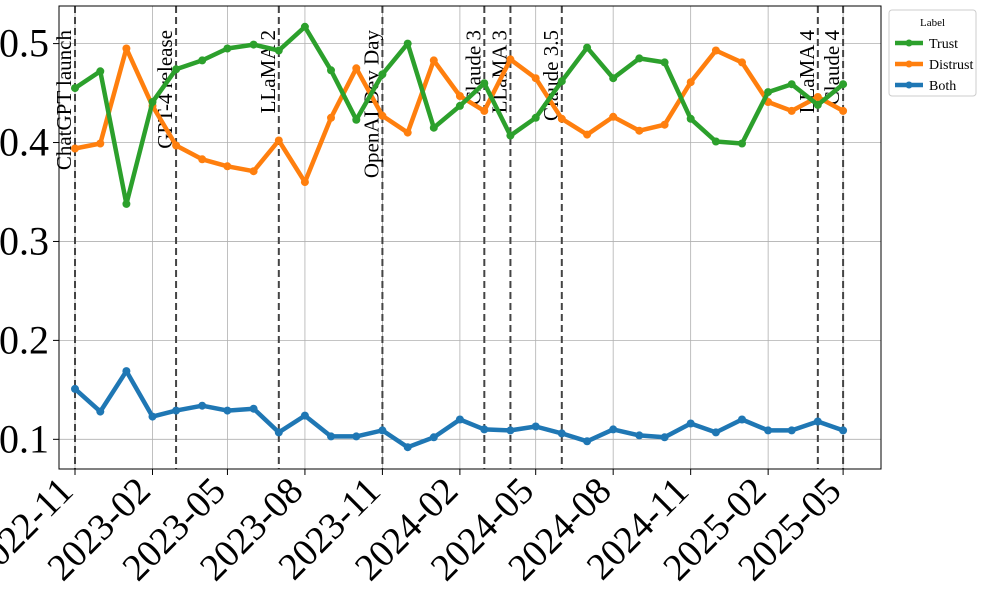 The width and height of the screenshot is (997, 595). I want to click on legend-title: Label, so click(932, 23).